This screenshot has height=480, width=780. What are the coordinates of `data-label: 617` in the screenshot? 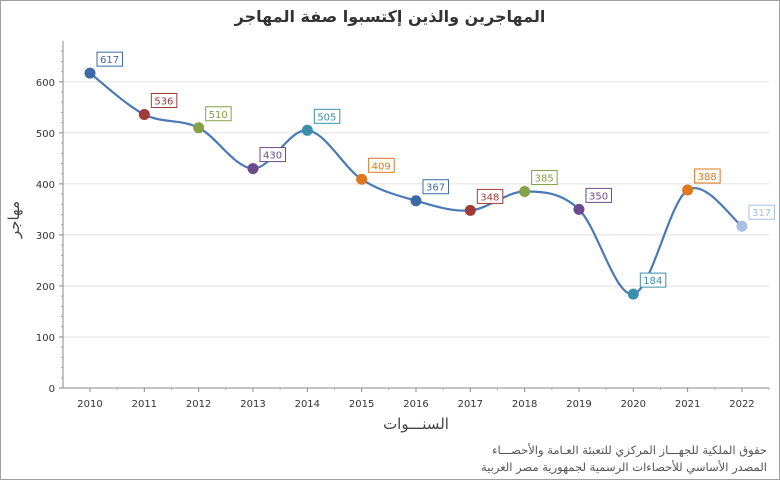 It's located at (109, 59).